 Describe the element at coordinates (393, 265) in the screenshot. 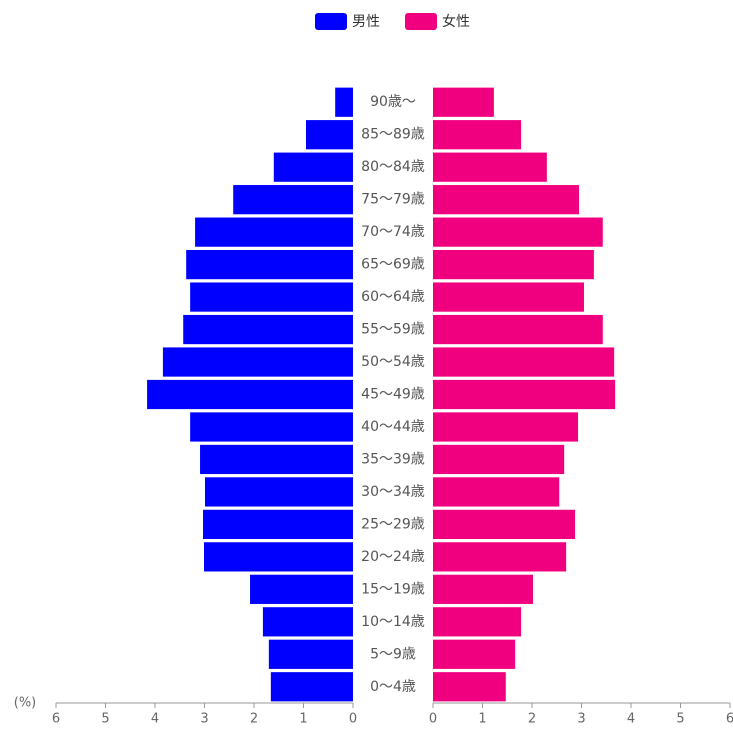

I see `category-label: 65〜69歳` at that location.